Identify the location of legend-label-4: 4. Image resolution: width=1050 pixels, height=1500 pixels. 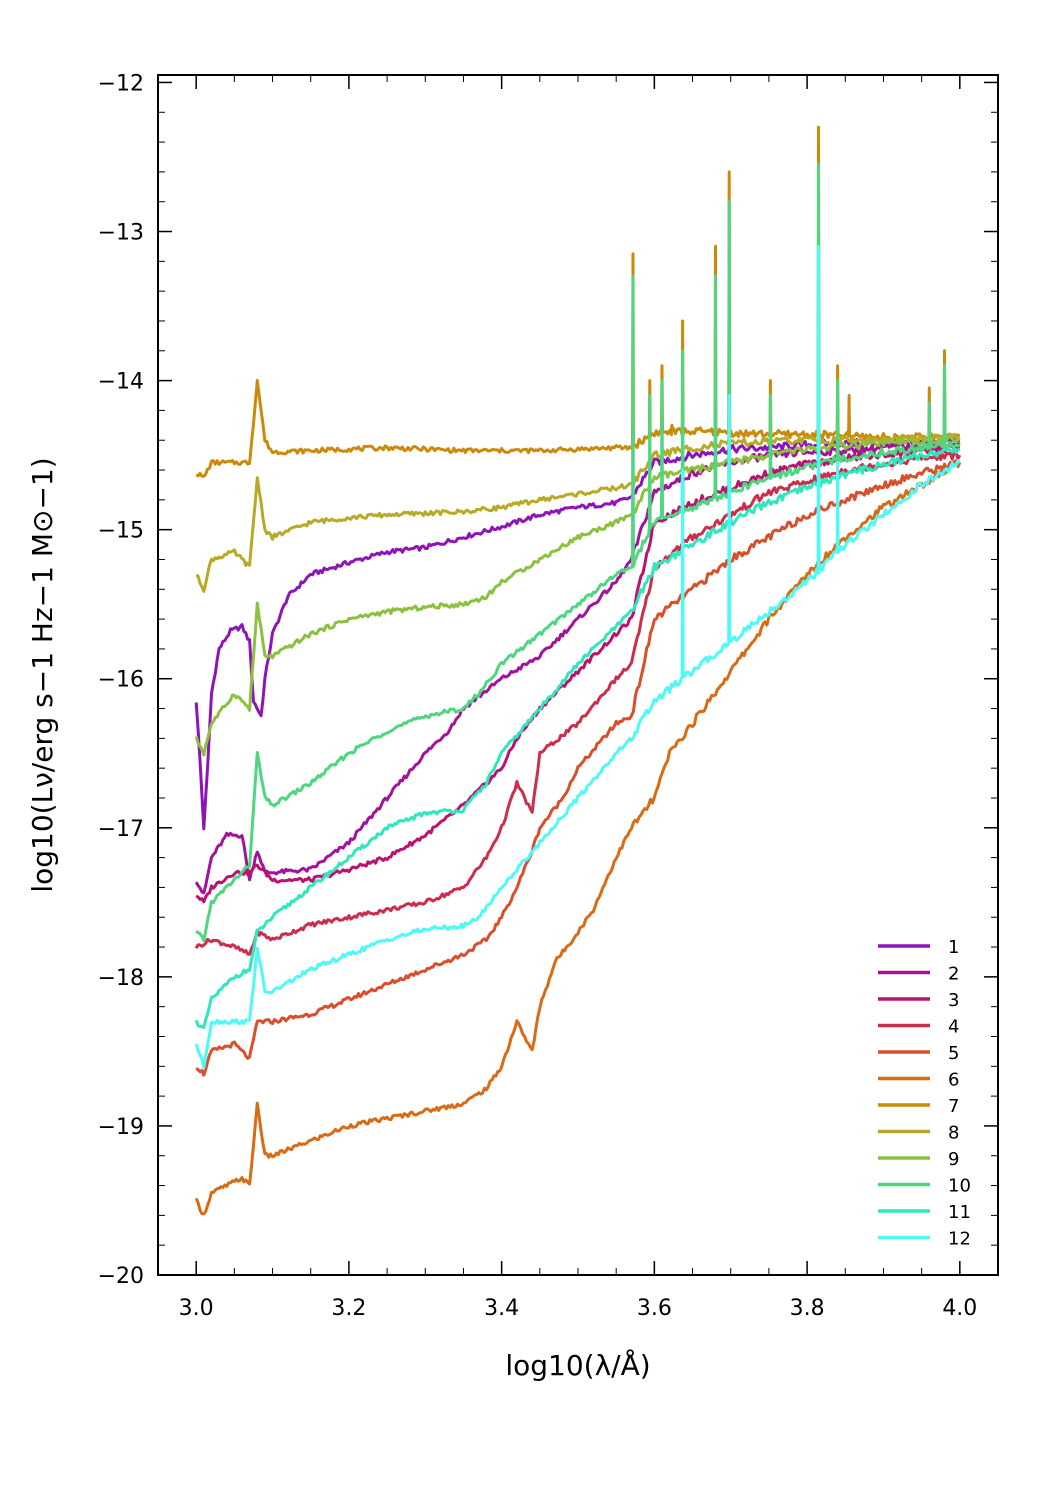
(953, 1027).